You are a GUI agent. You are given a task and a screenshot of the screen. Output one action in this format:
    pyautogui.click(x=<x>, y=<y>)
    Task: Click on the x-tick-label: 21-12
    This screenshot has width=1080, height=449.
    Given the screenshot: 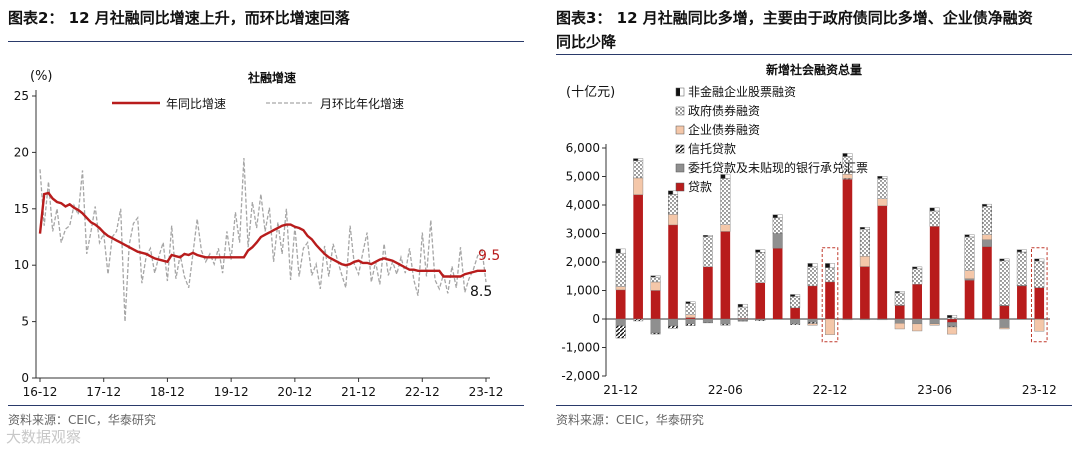 What is the action you would take?
    pyautogui.click(x=620, y=390)
    